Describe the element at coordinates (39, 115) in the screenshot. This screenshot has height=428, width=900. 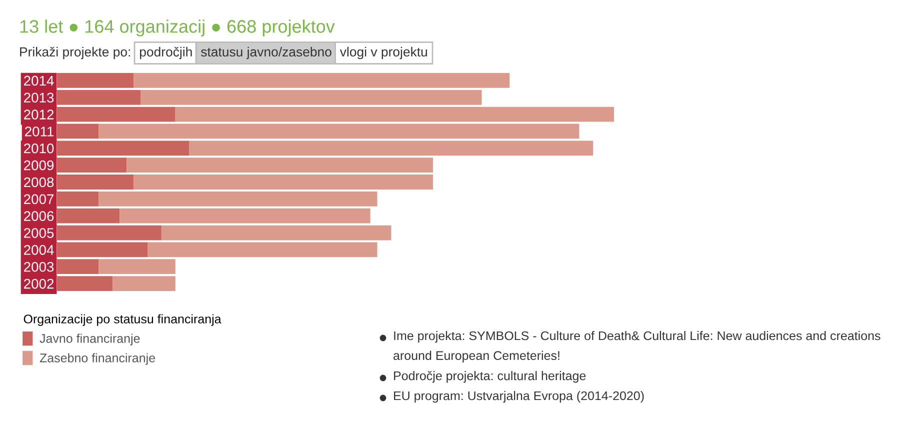
I see `y-tick-label: 2012` at that location.